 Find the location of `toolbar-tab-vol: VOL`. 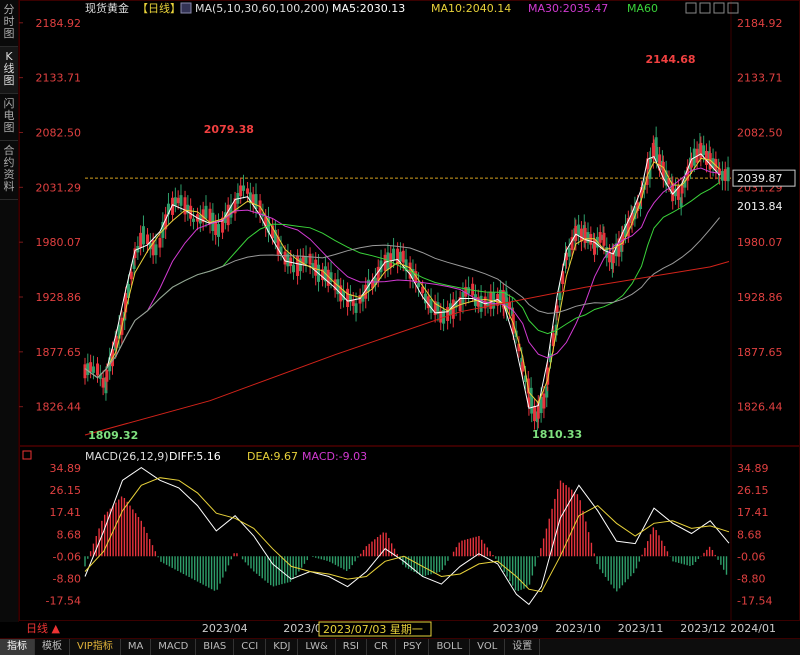

toolbar-tab-vol: VOL is located at coordinates (488, 647).